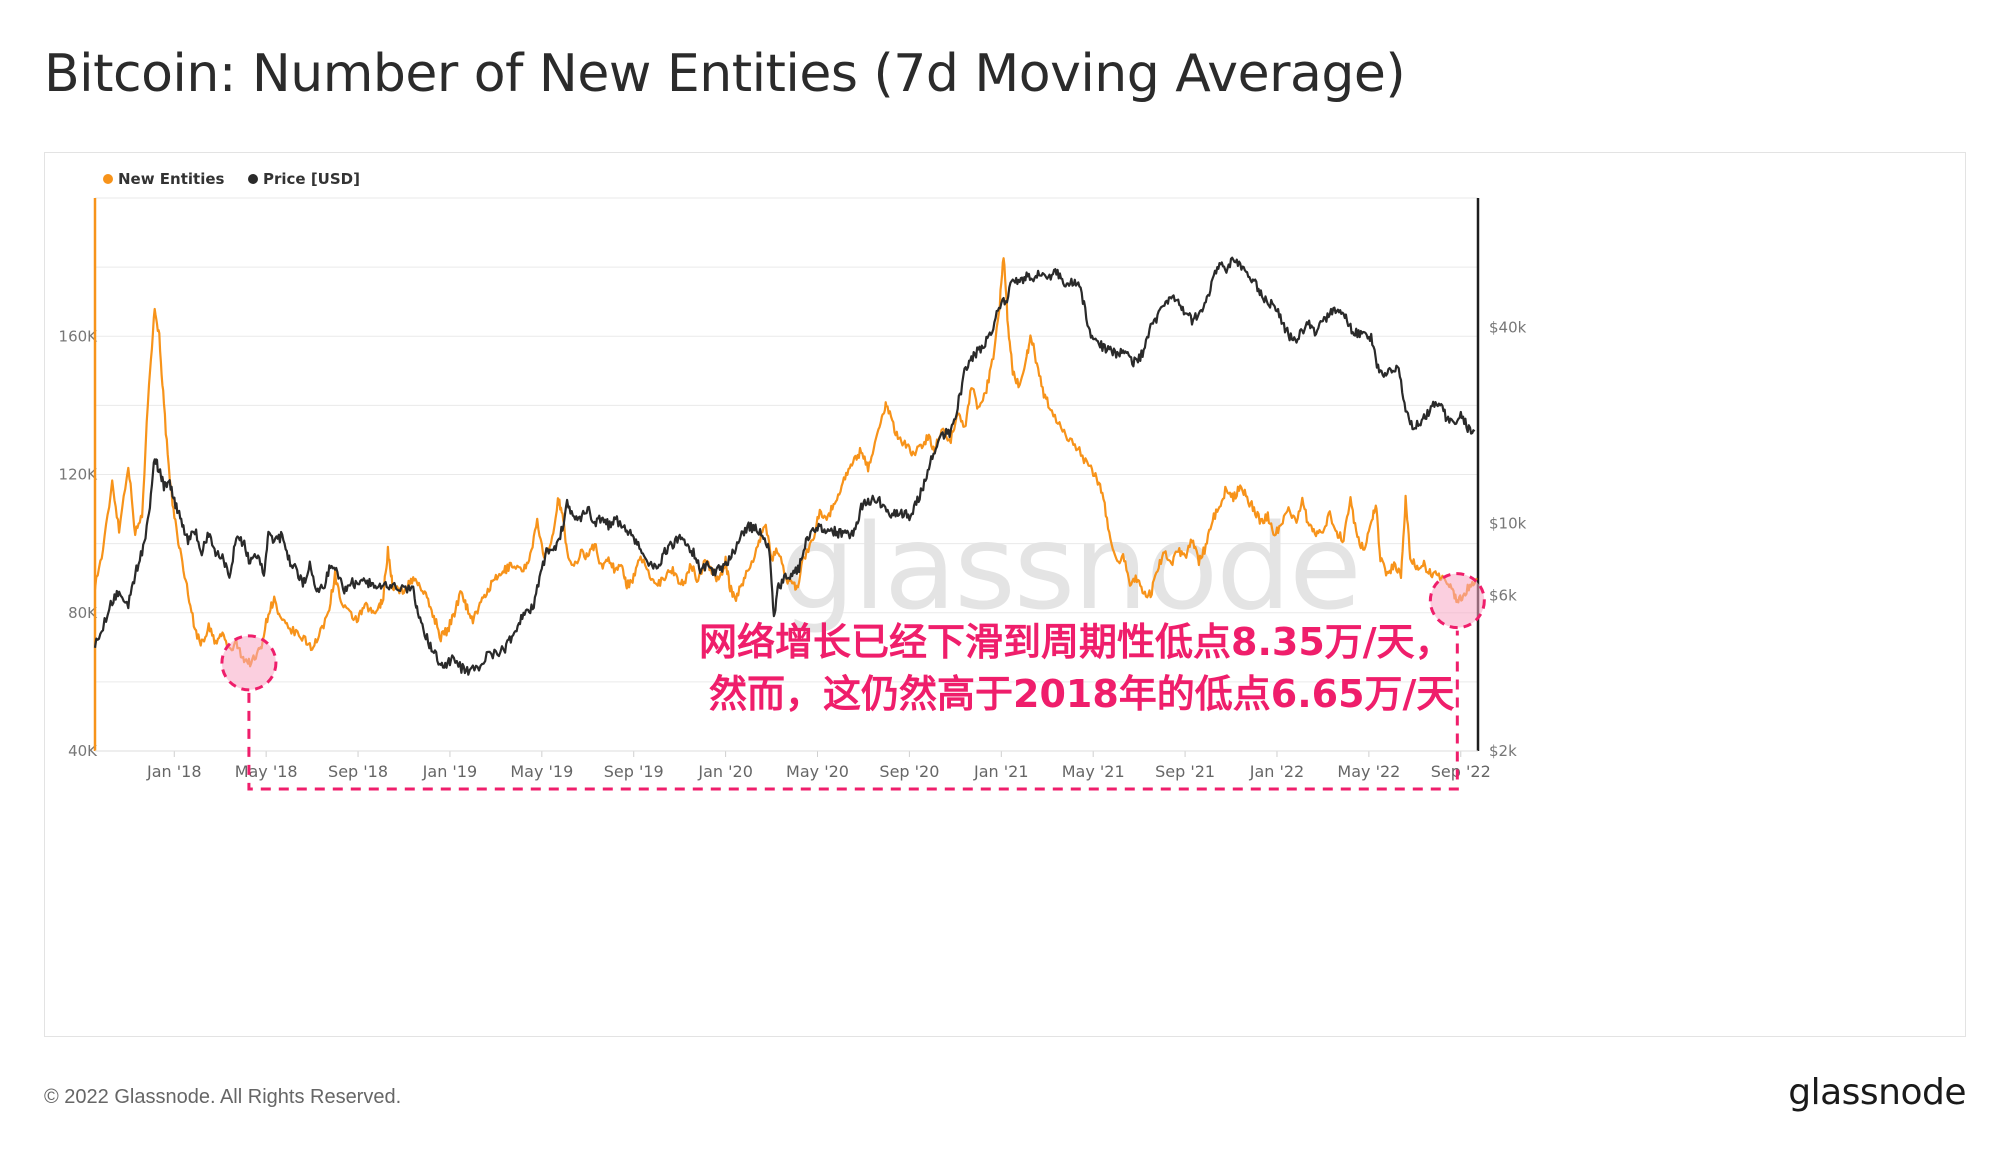  What do you see at coordinates (79, 336) in the screenshot?
I see `left-axis-tick-label: 160K` at bounding box center [79, 336].